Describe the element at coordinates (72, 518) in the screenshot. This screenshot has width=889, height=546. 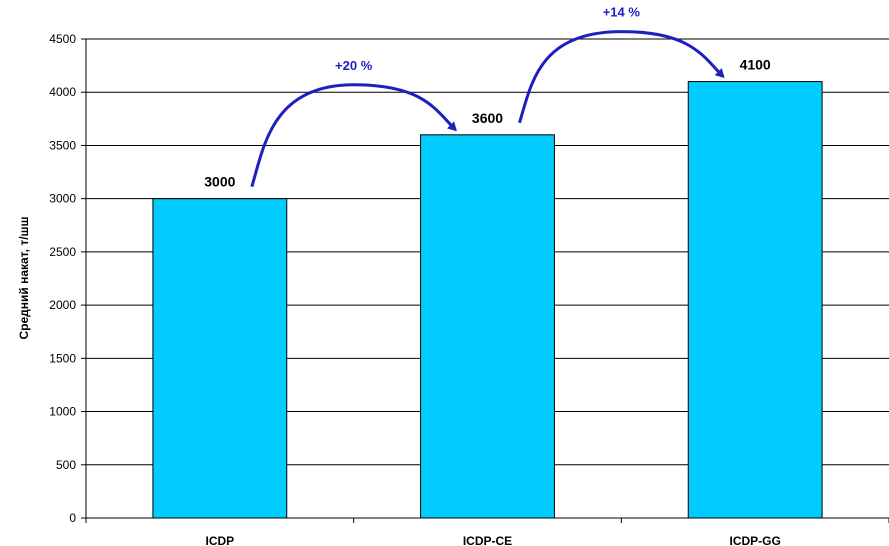
I see `y-tick-label: 0` at that location.